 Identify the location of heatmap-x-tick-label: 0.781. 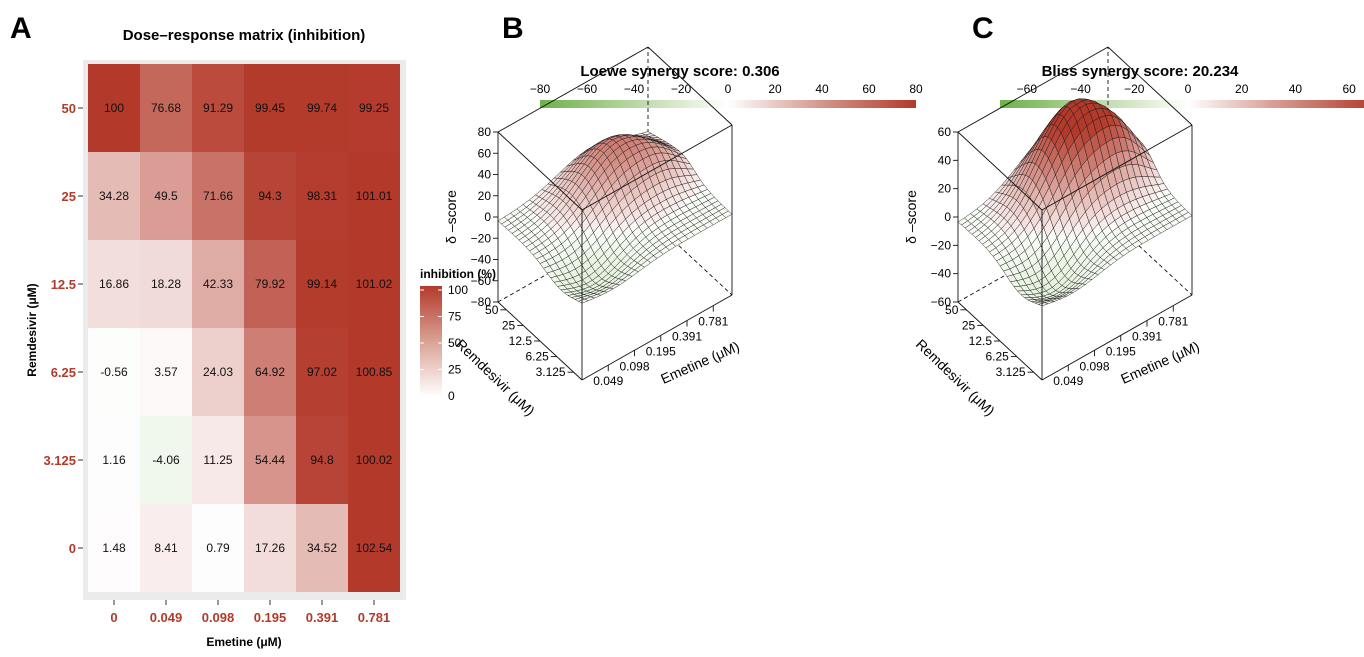
(374, 617).